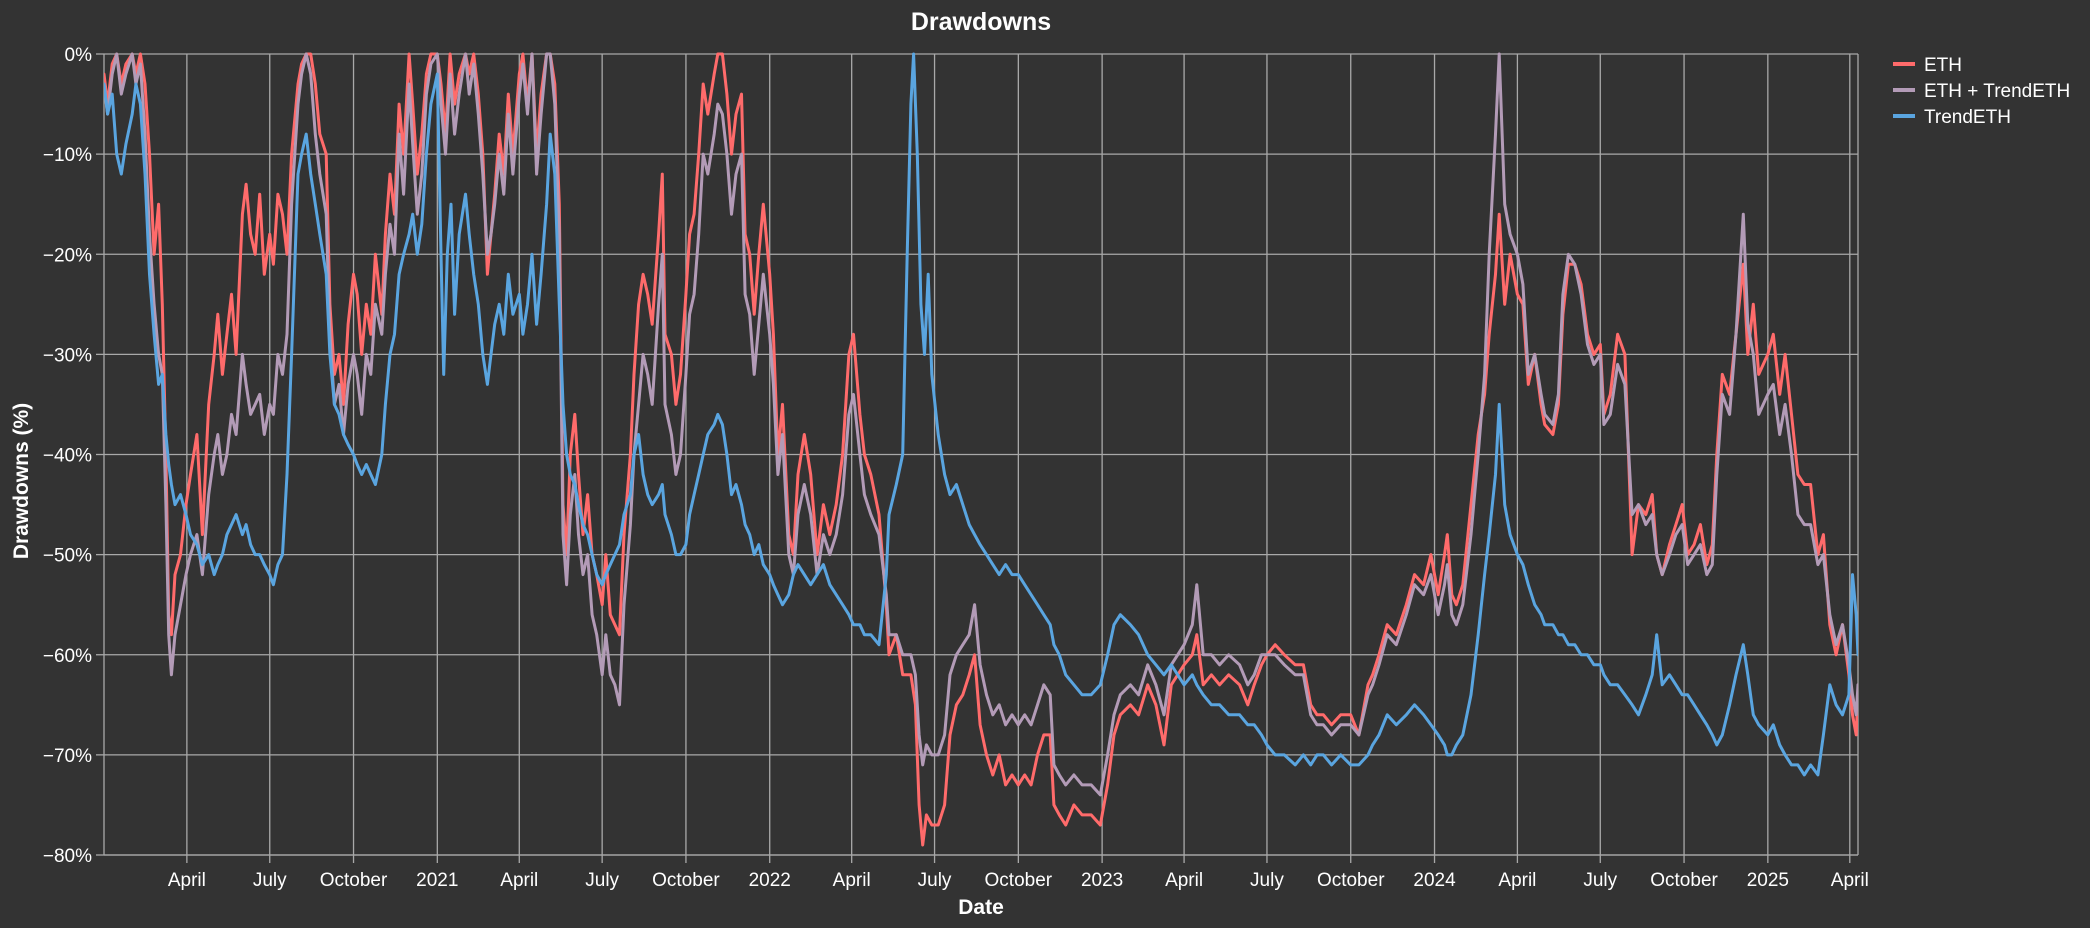 This screenshot has height=928, width=2090. Describe the element at coordinates (21, 481) in the screenshot. I see `y-axis-title: Drawdowns (%)` at that location.